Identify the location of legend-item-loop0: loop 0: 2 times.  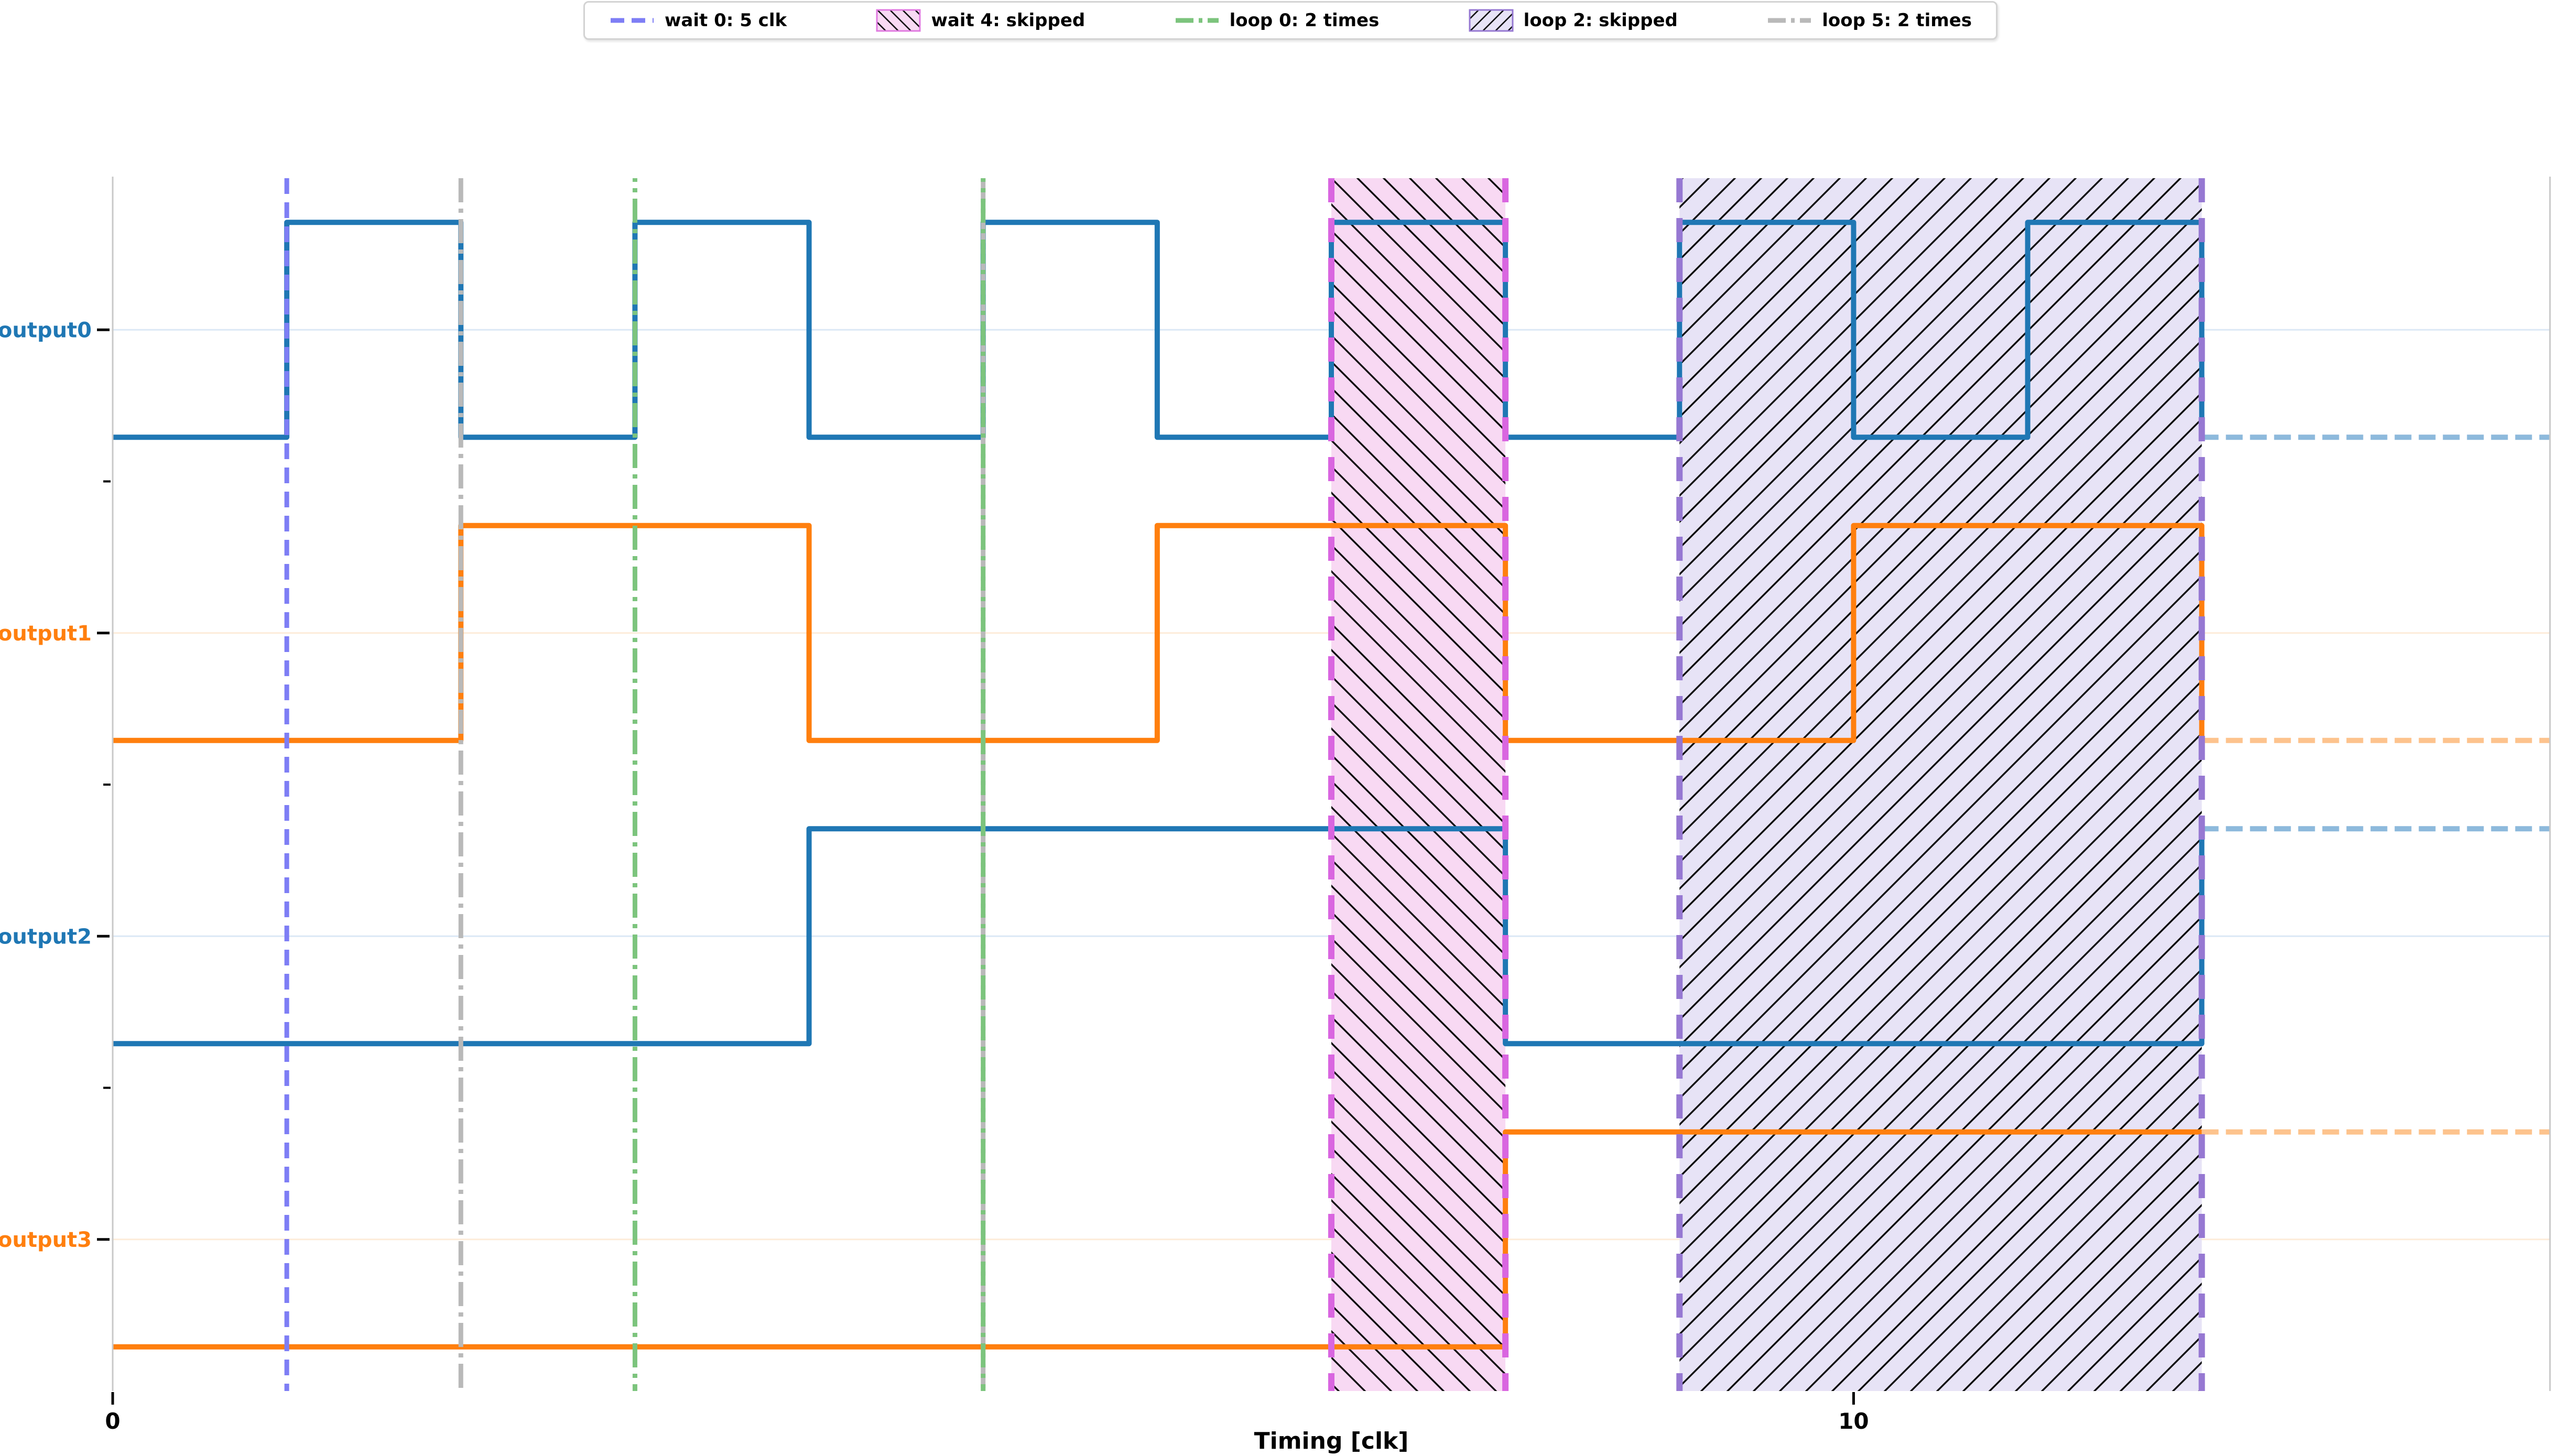
(1277, 20).